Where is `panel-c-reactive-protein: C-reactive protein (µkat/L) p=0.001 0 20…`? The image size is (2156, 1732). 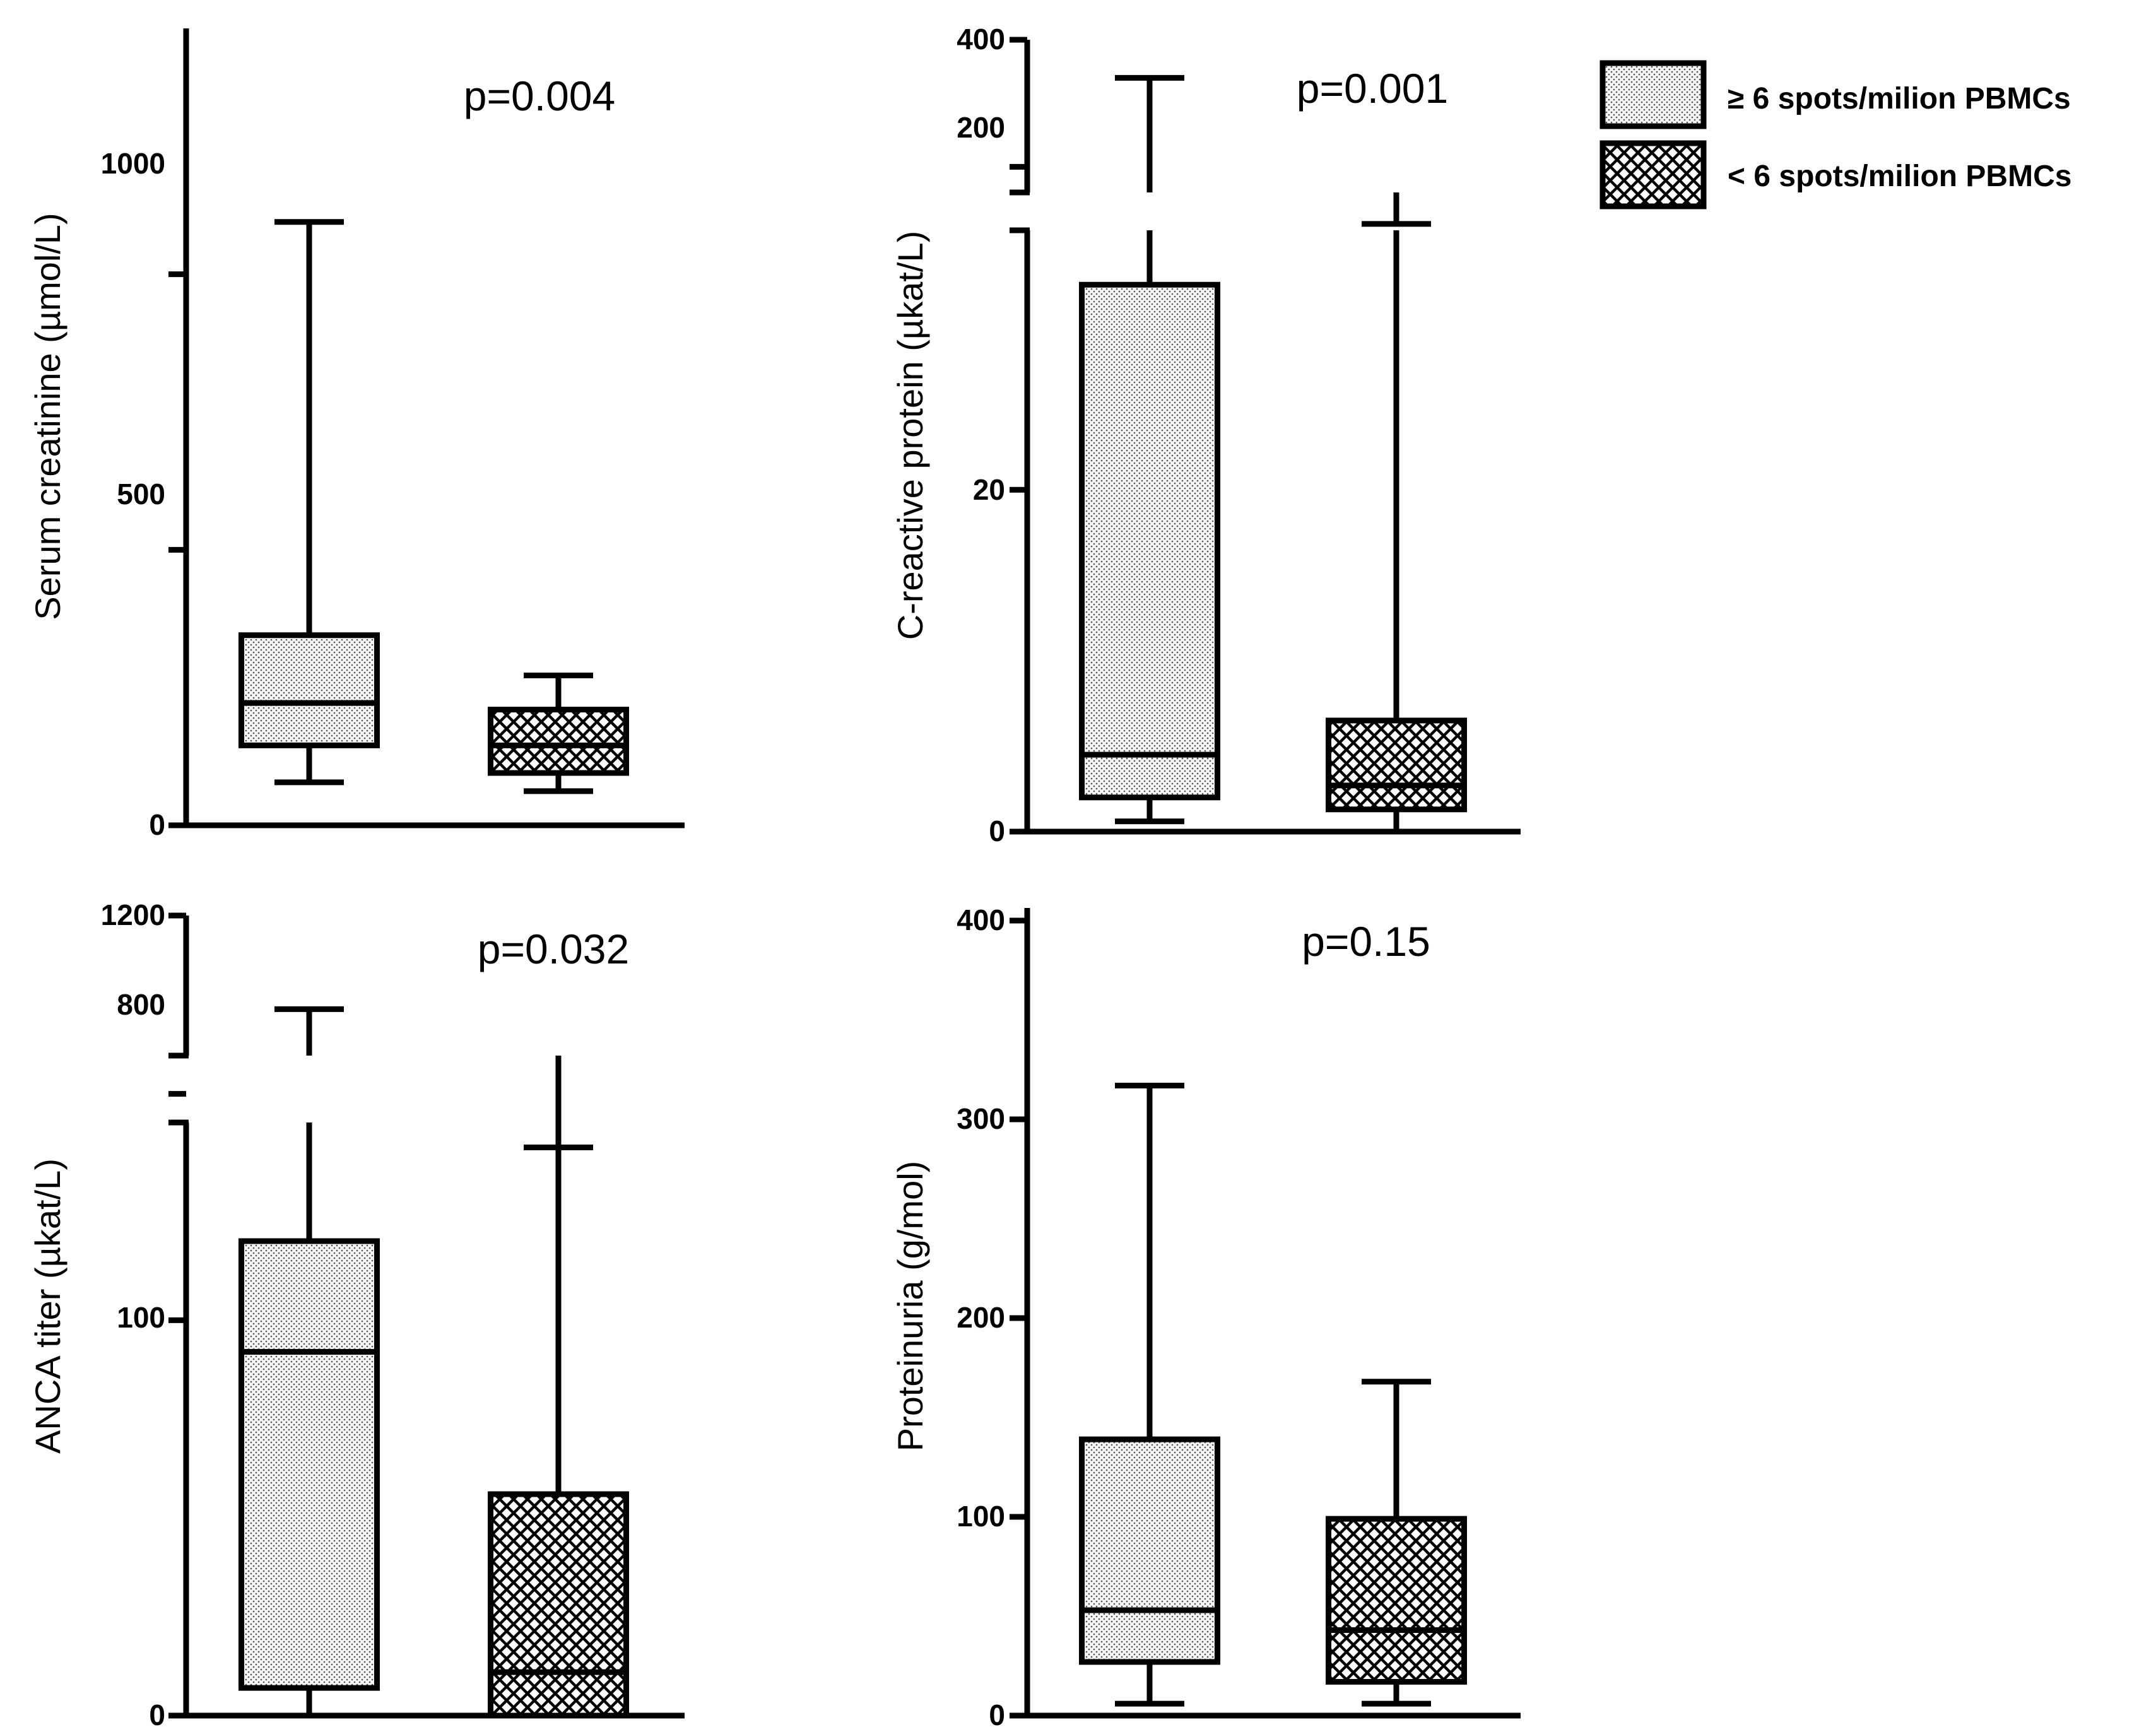 panel-c-reactive-protein: C-reactive protein (µkat/L) p=0.001 0 20… is located at coordinates (1205, 435).